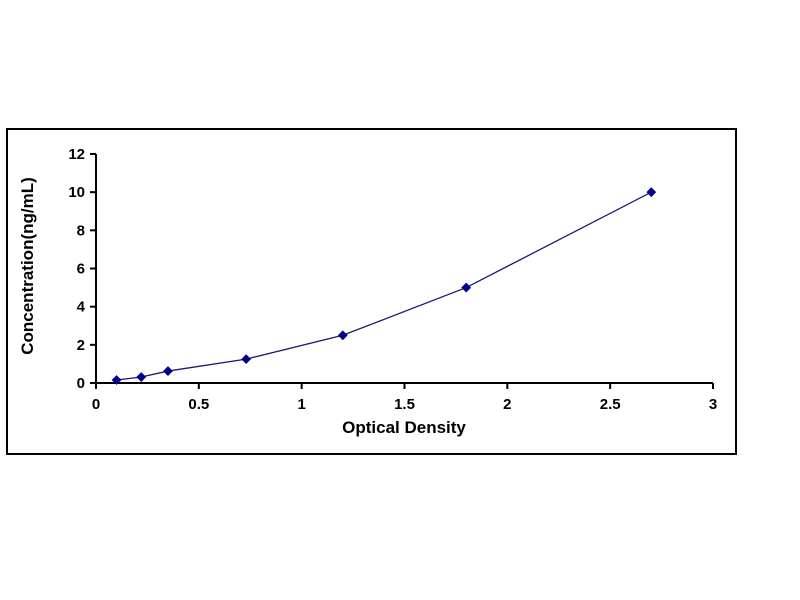 The width and height of the screenshot is (800, 600). Describe the element at coordinates (81, 383) in the screenshot. I see `y-tick-label: 0` at that location.